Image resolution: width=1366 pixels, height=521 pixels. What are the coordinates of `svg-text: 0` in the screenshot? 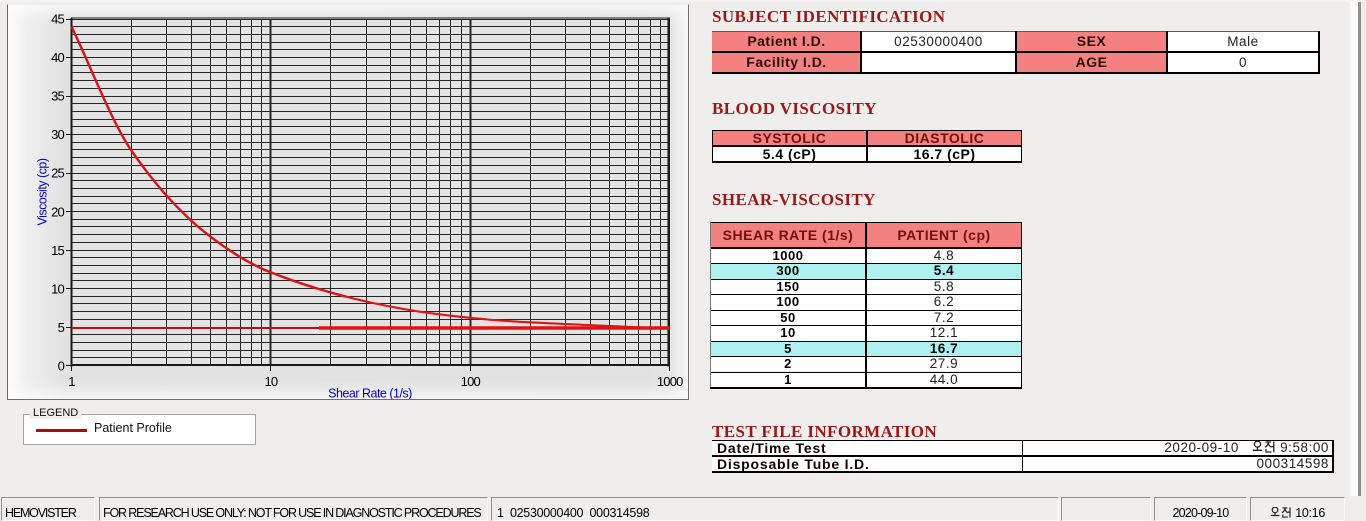 It's located at (61, 365).